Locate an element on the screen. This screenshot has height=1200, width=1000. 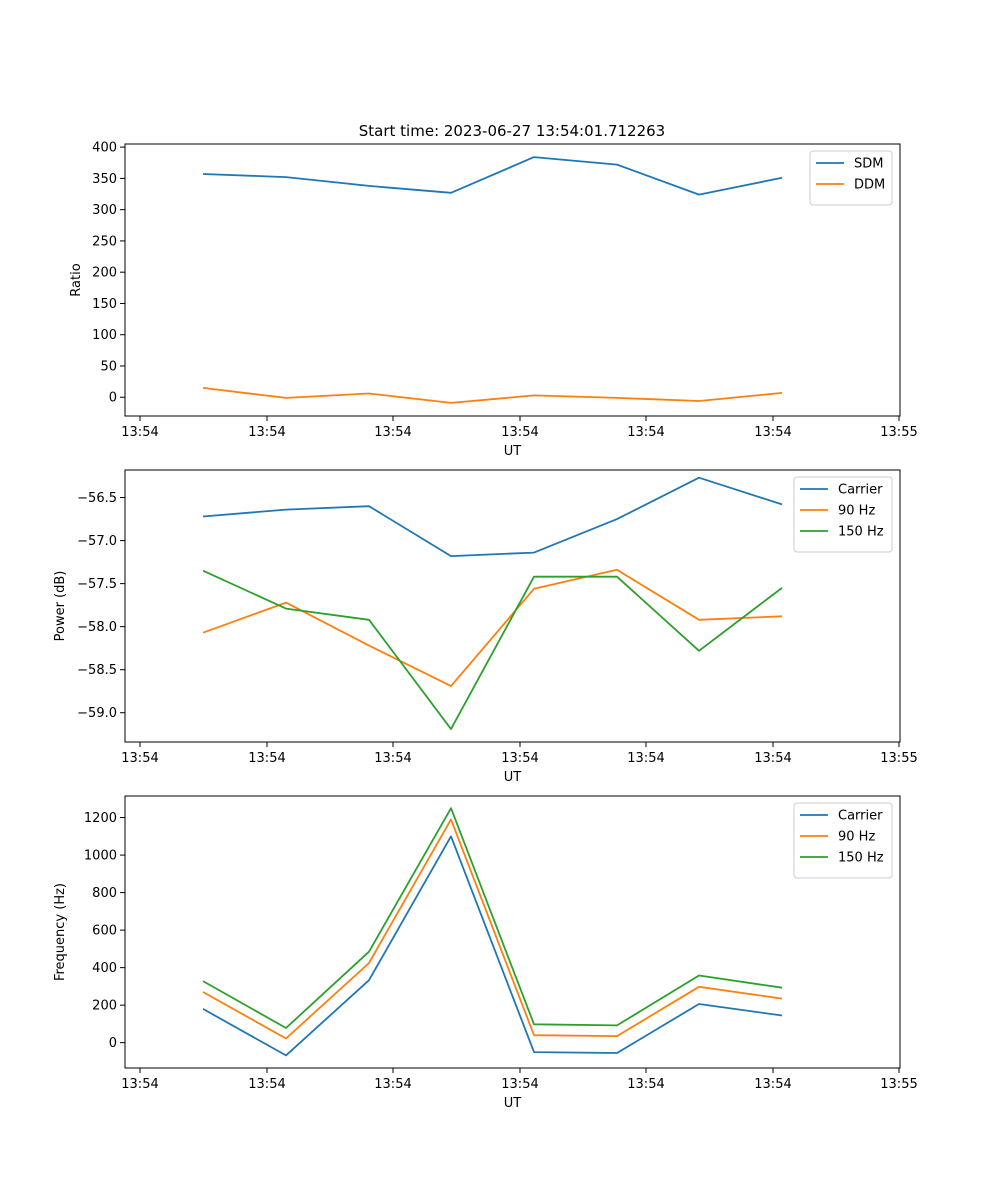
y-tick-label: 100 is located at coordinates (104, 335).